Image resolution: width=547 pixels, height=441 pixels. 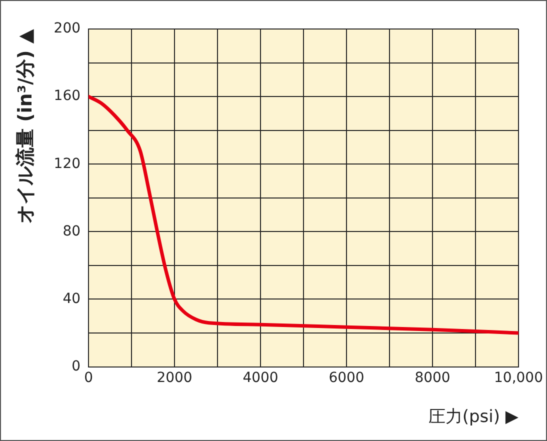 I want to click on y-tick-label: 0, so click(x=76, y=366).